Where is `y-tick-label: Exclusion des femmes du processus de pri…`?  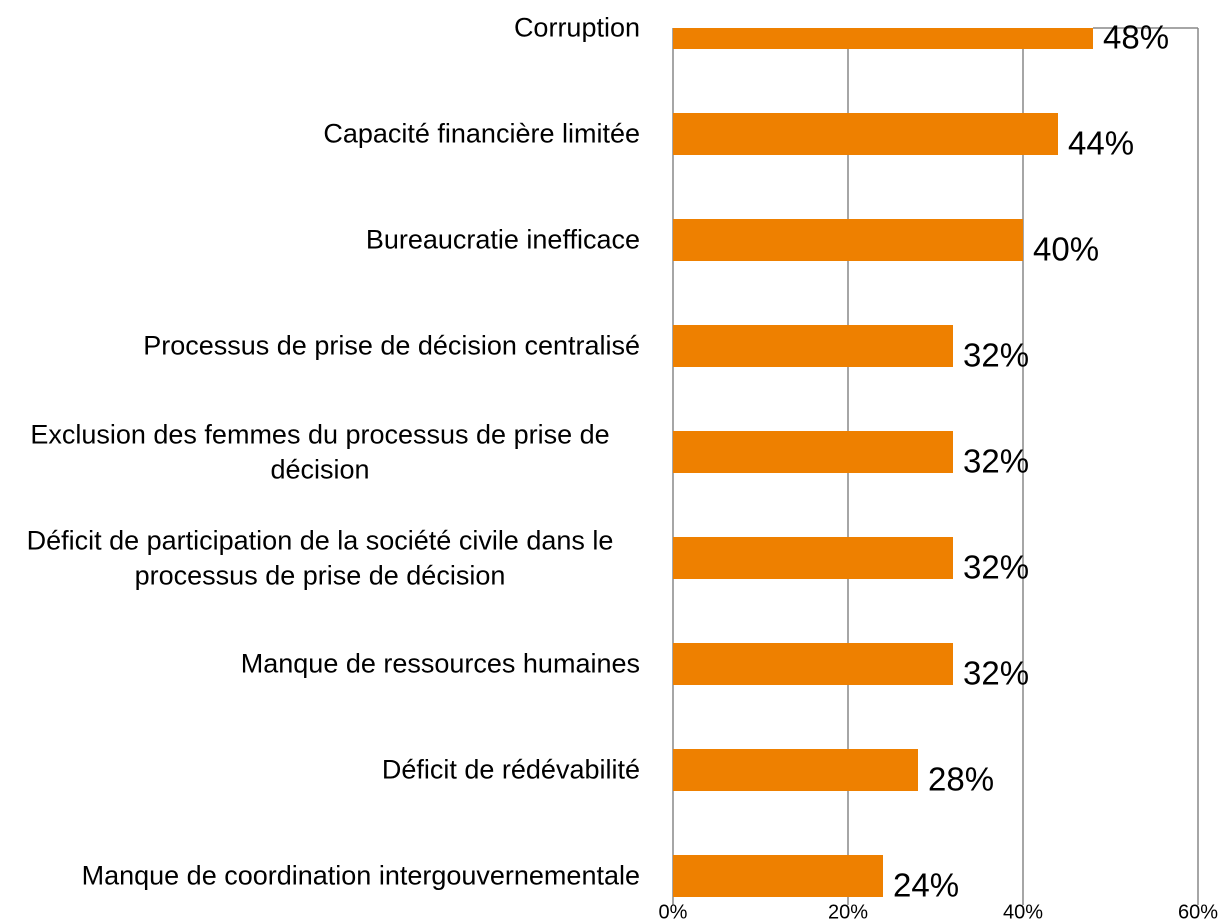
y-tick-label: Exclusion des femmes du processus de pri… is located at coordinates (320, 451).